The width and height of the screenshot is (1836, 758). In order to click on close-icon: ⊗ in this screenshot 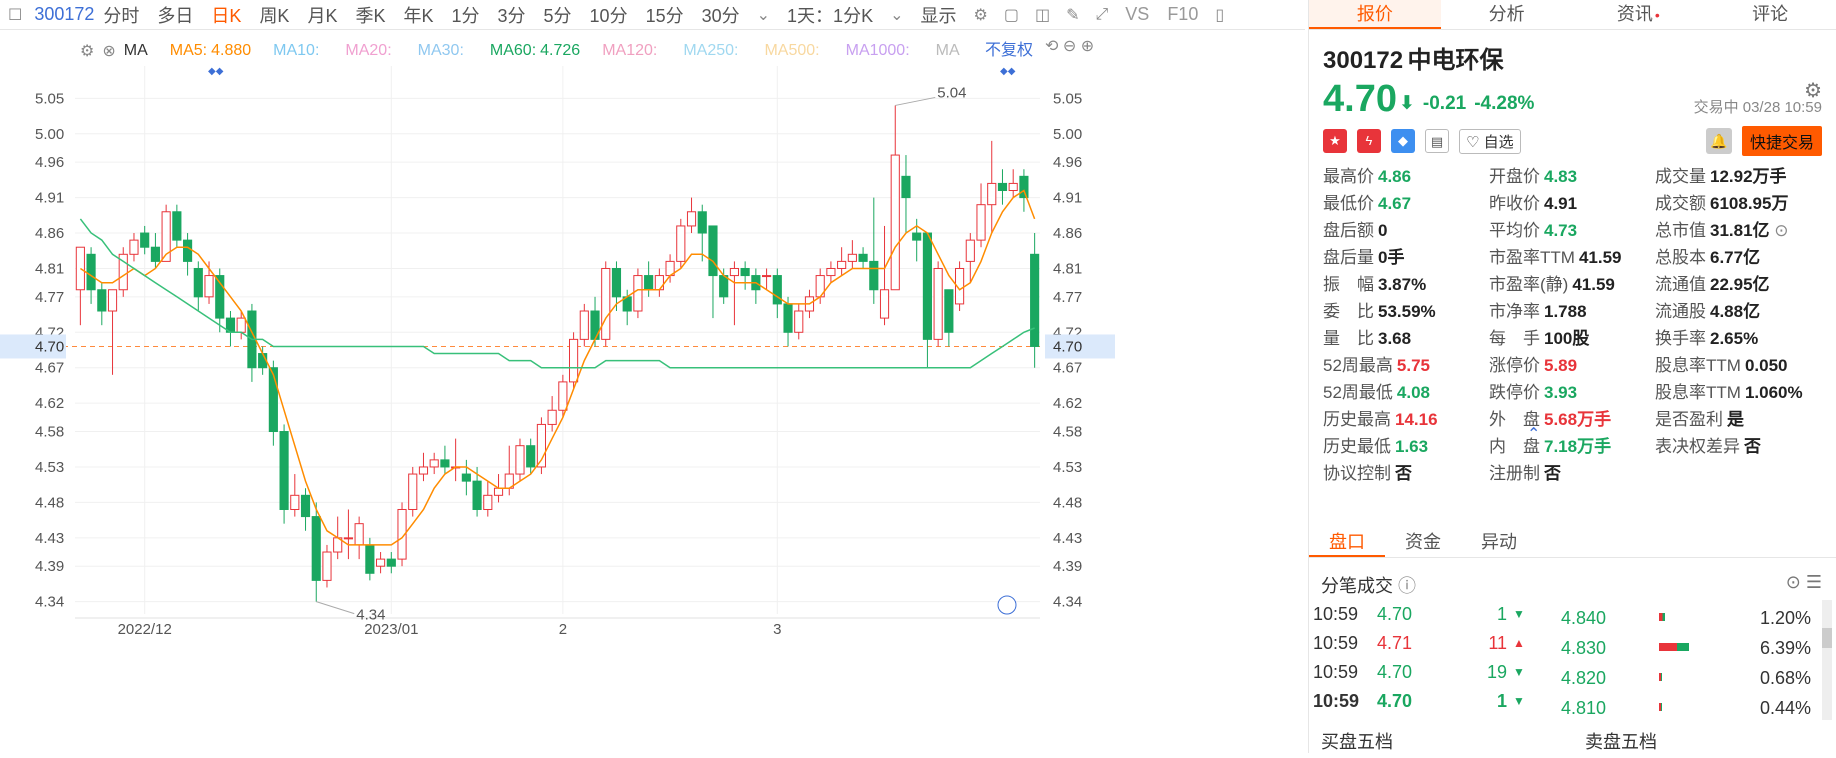, I will do `click(109, 51)`.